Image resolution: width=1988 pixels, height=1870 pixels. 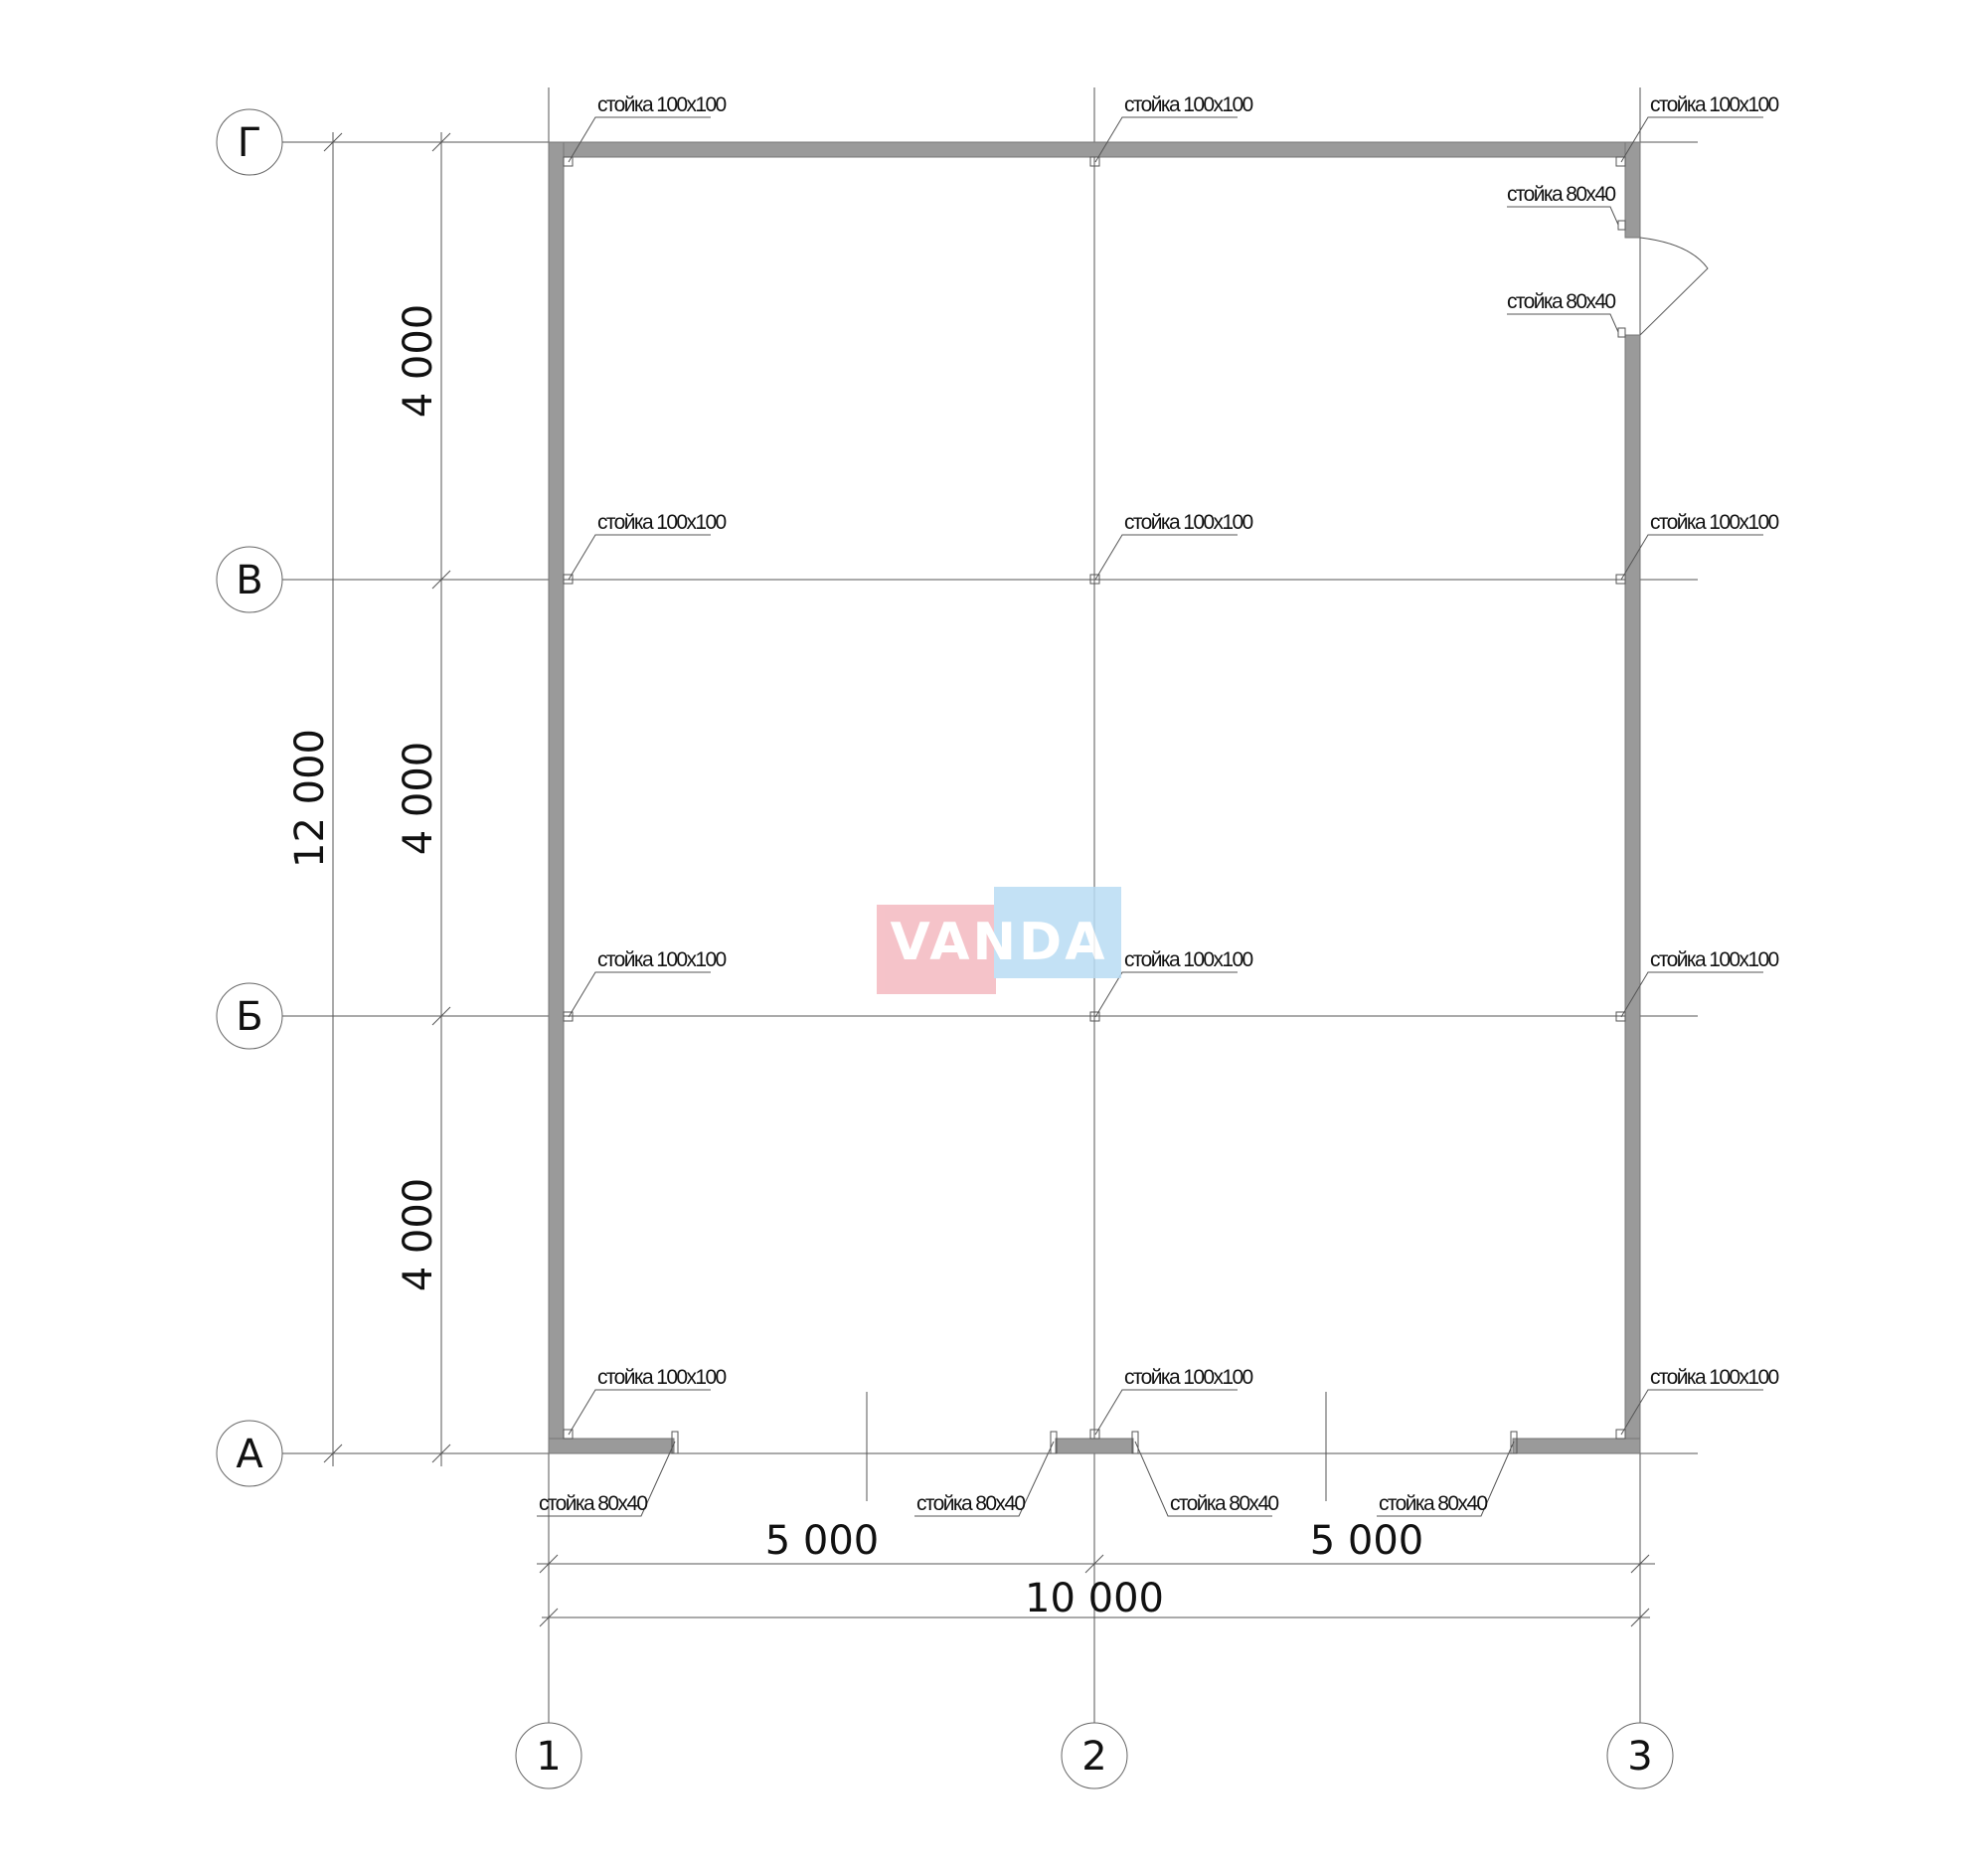 I want to click on axis-marker-letter: В, so click(x=249, y=580).